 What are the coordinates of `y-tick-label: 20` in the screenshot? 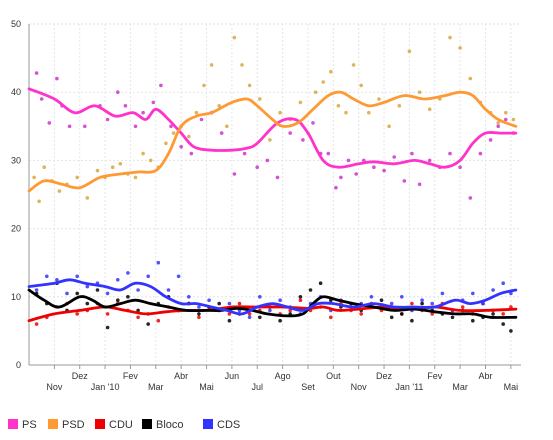 It's located at (16, 229).